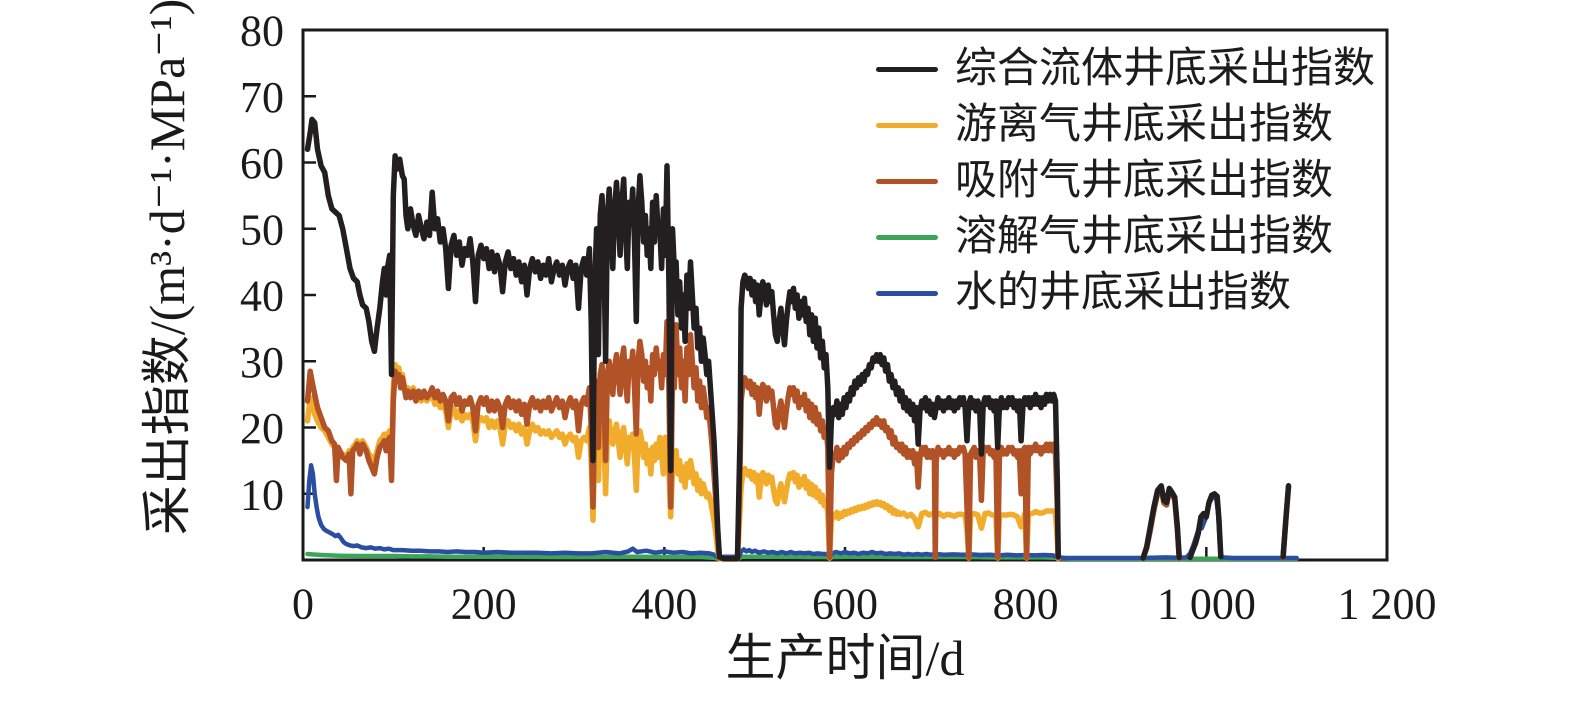 This screenshot has width=1575, height=709. I want to click on legend-item-free-gas: 游离气井底采出指数, so click(1125, 125).